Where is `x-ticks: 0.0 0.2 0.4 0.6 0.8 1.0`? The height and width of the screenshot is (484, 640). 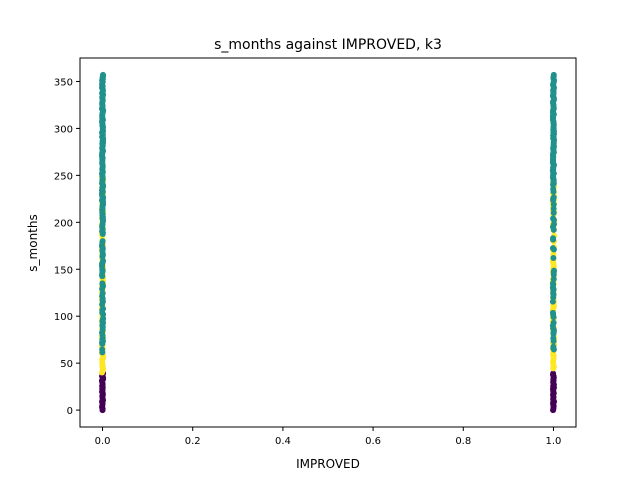
x-ticks: 0.0 0.2 0.4 0.6 0.8 1.0 is located at coordinates (328, 437).